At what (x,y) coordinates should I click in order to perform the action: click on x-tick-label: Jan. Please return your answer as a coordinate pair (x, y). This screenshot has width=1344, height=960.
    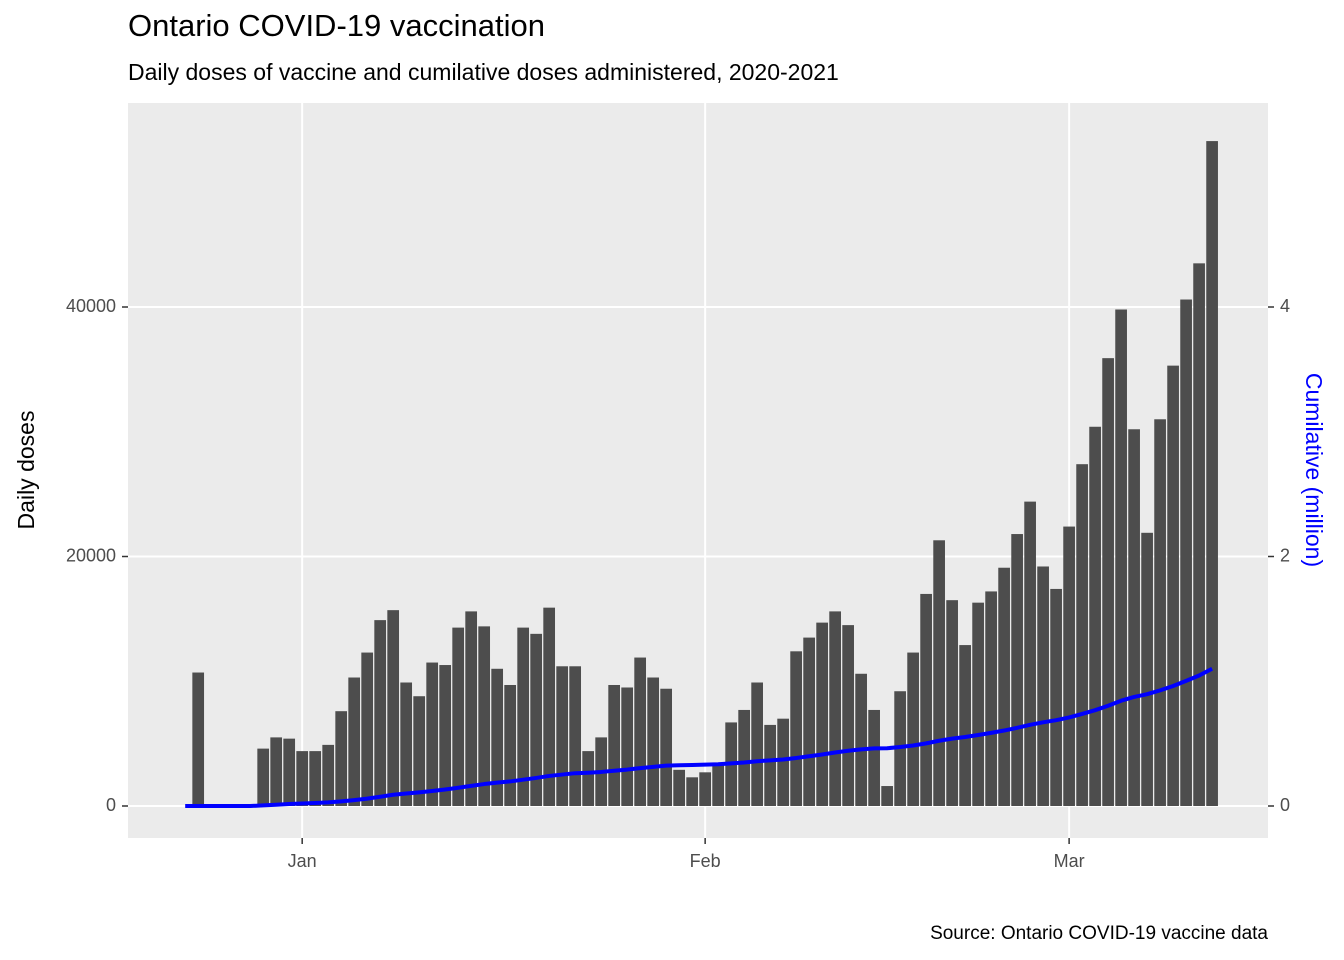
    Looking at the image, I should click on (302, 861).